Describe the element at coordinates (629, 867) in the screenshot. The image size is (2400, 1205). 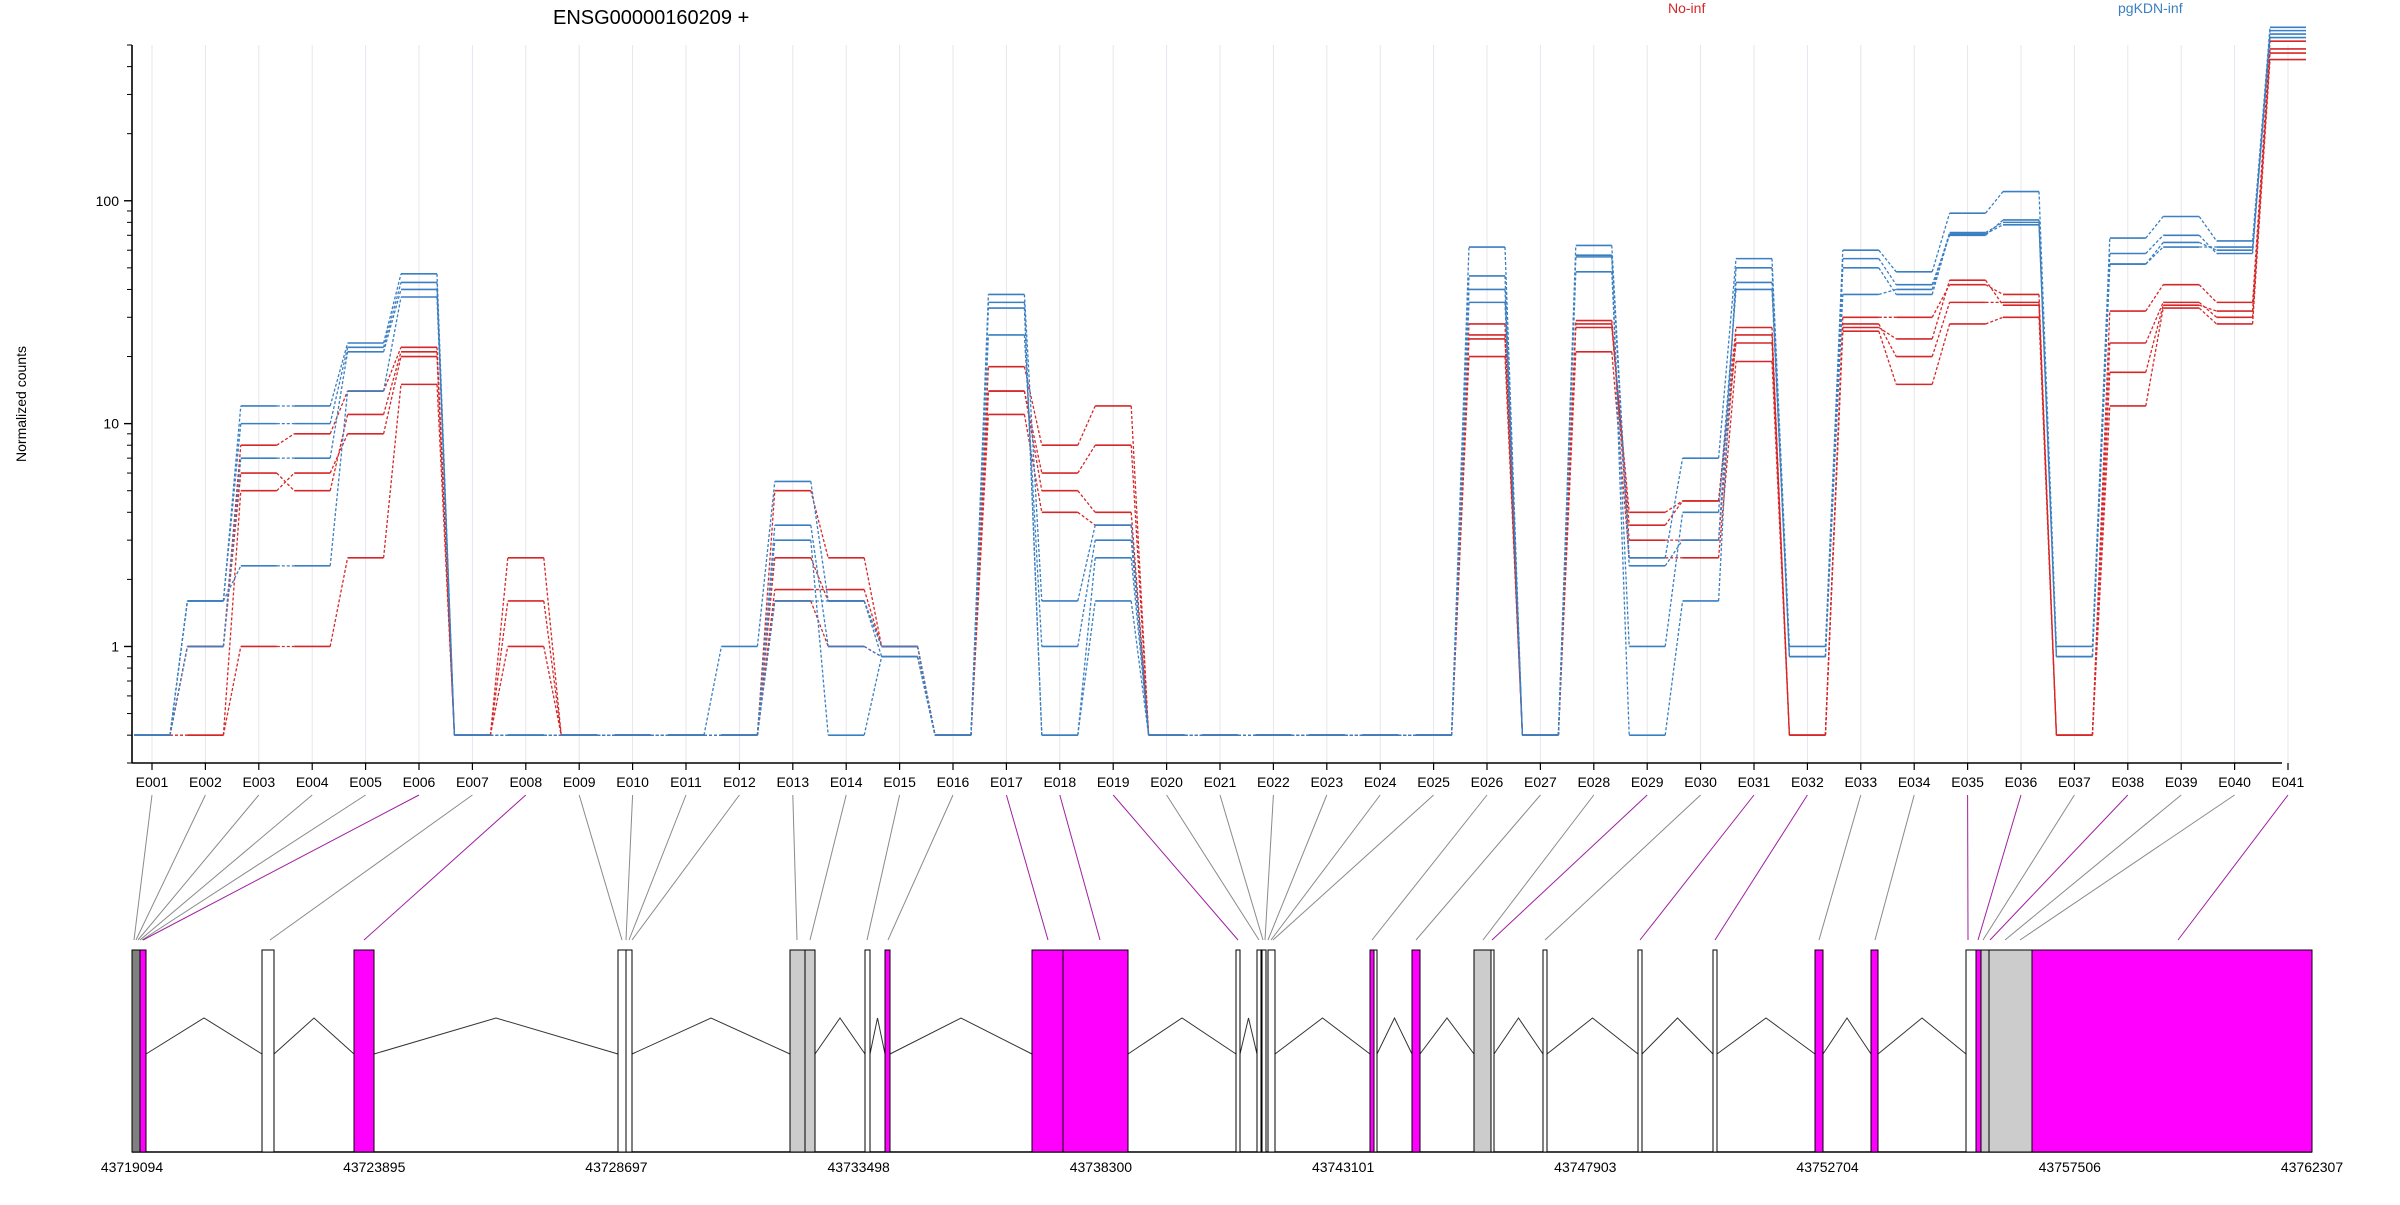
I see `connector-e010` at that location.